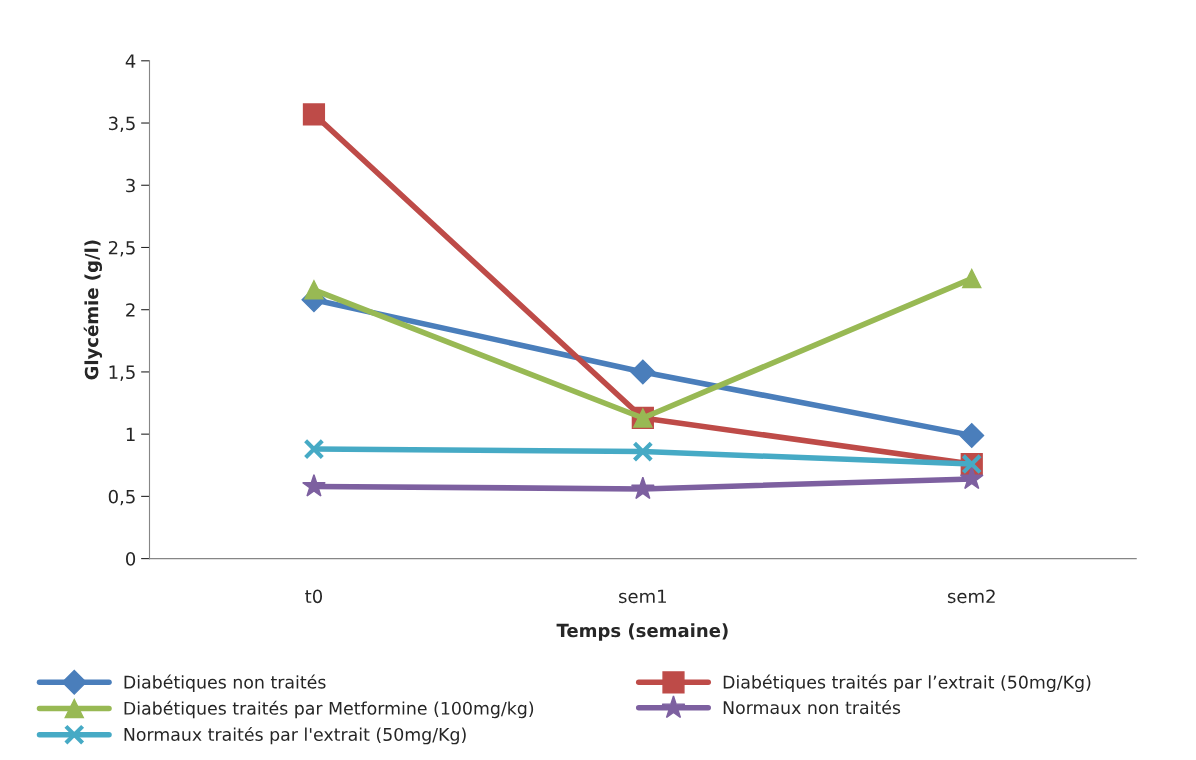 This screenshot has height=760, width=1196. Describe the element at coordinates (907, 683) in the screenshot. I see `legend-label: Diabétiques traités par l’extrait (50mg/Kg)` at that location.